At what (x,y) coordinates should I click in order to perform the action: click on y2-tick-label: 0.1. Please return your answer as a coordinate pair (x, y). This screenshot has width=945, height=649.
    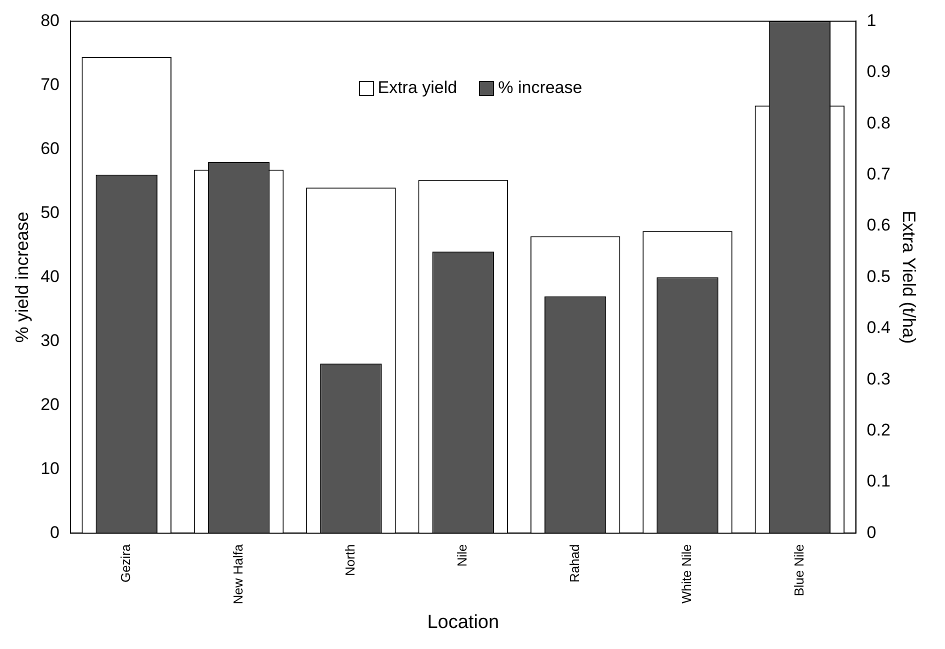
    Looking at the image, I should click on (878, 481).